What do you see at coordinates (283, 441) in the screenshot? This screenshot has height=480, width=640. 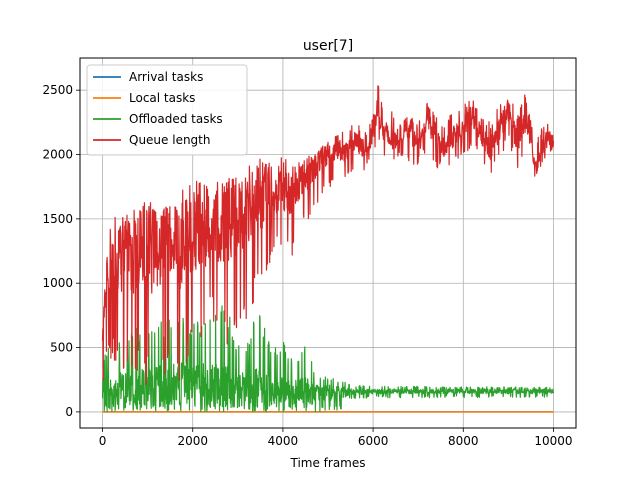 I see `x-tick-label: 4000` at bounding box center [283, 441].